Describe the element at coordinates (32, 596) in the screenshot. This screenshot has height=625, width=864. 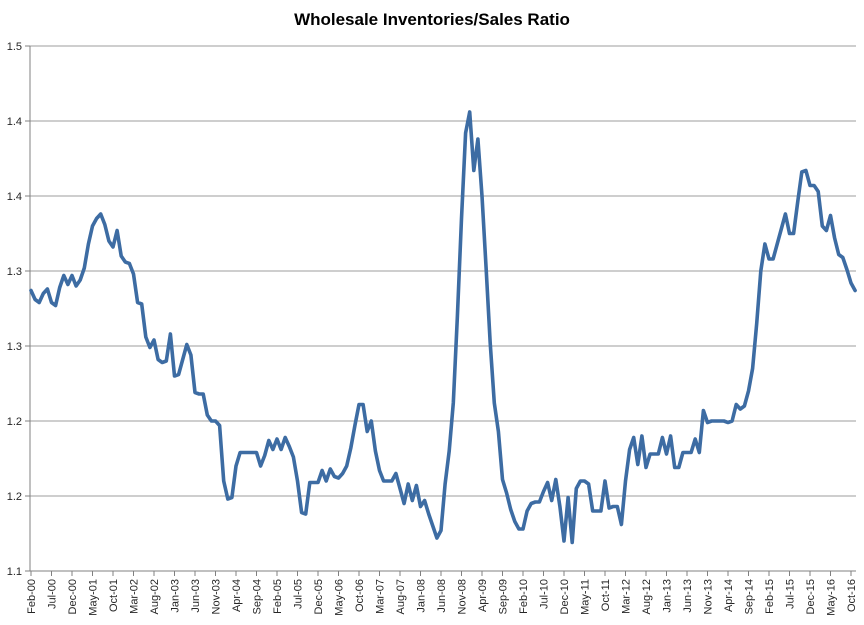
I see `x-axis-label: Feb-00` at that location.